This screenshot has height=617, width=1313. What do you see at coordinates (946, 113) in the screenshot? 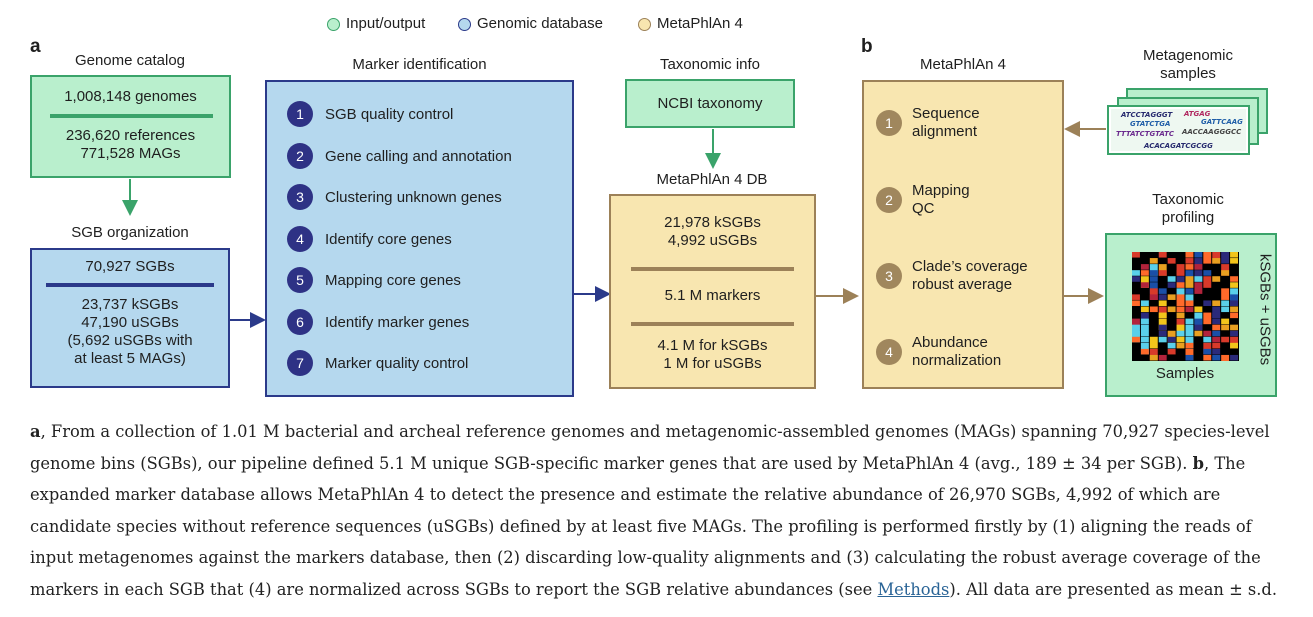
I see `step-label-line: Sequence` at bounding box center [946, 113].